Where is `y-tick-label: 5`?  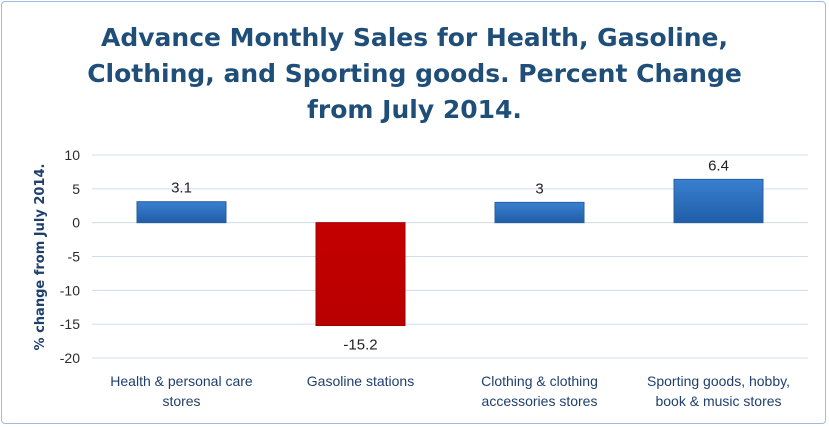
y-tick-label: 5 is located at coordinates (76, 189).